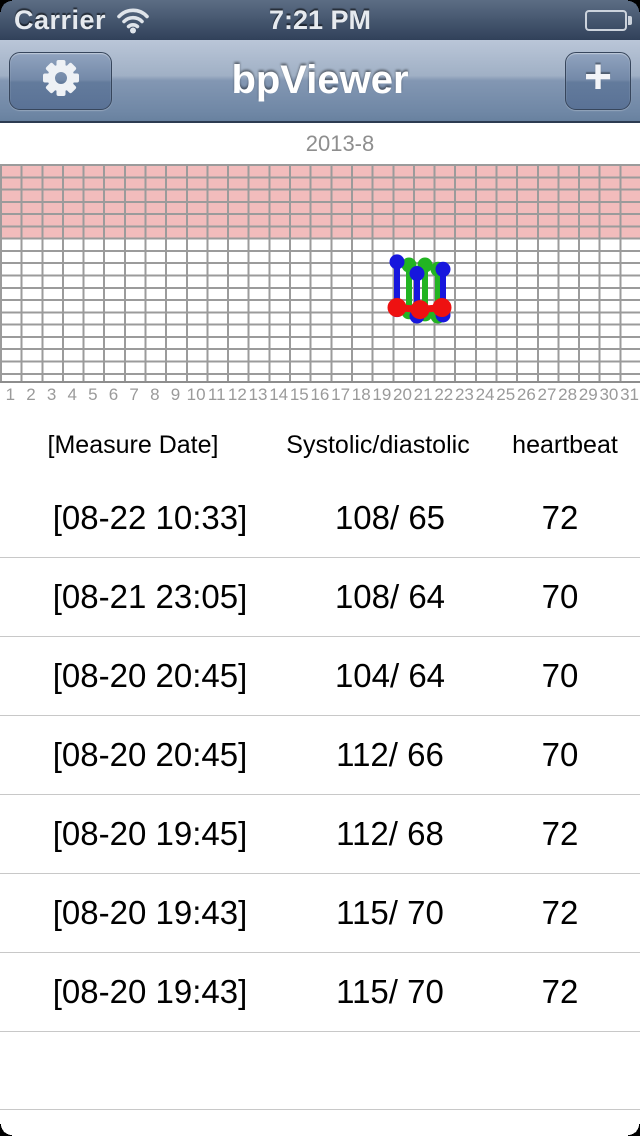 This screenshot has width=640, height=1136. What do you see at coordinates (390, 596) in the screenshot?
I see `cell-bp: 108/ 64` at bounding box center [390, 596].